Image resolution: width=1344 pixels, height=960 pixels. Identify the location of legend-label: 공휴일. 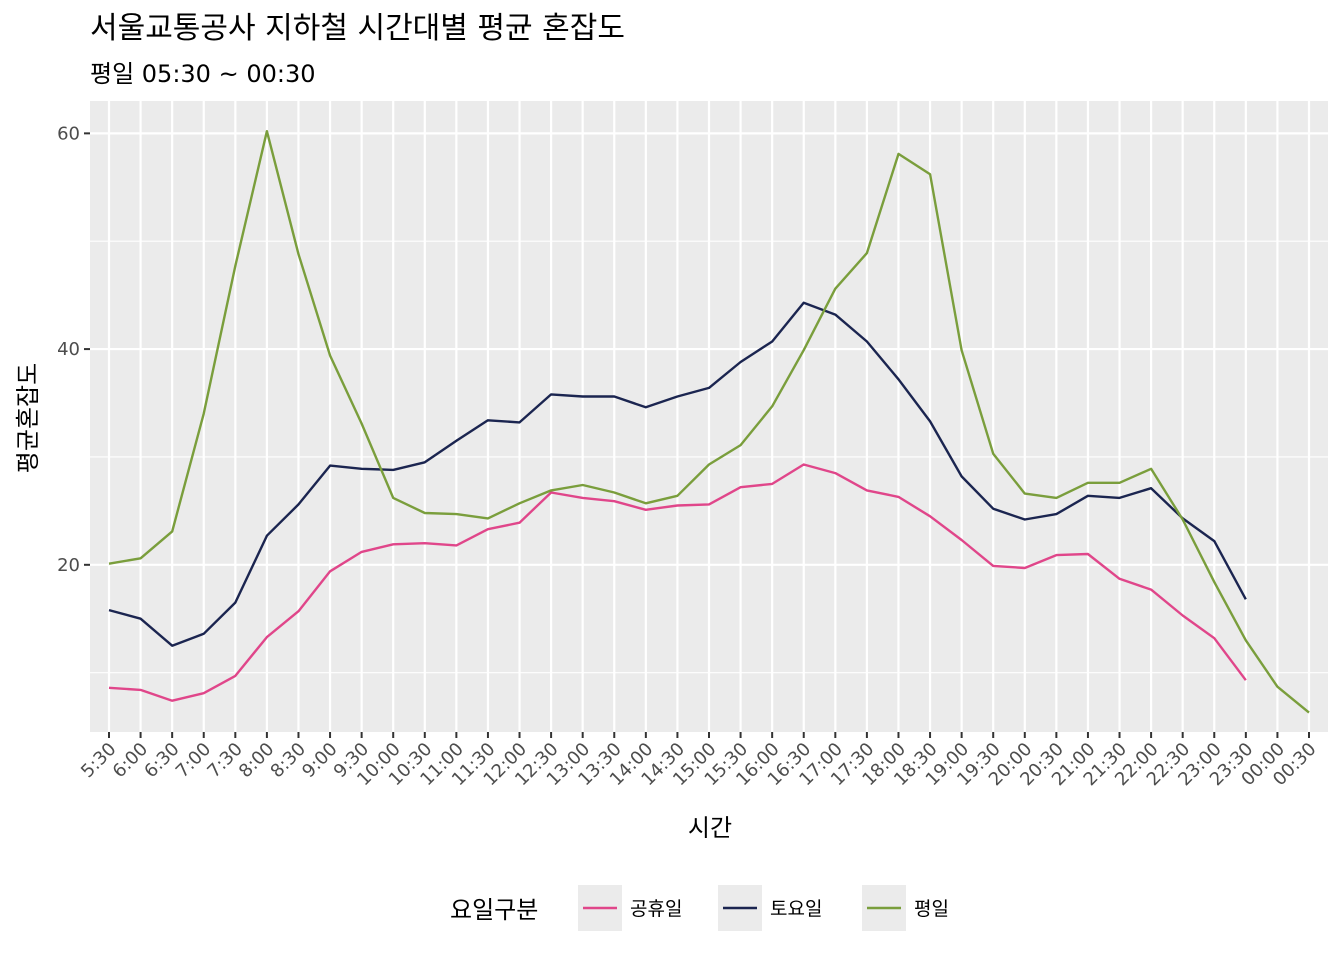
(656, 909).